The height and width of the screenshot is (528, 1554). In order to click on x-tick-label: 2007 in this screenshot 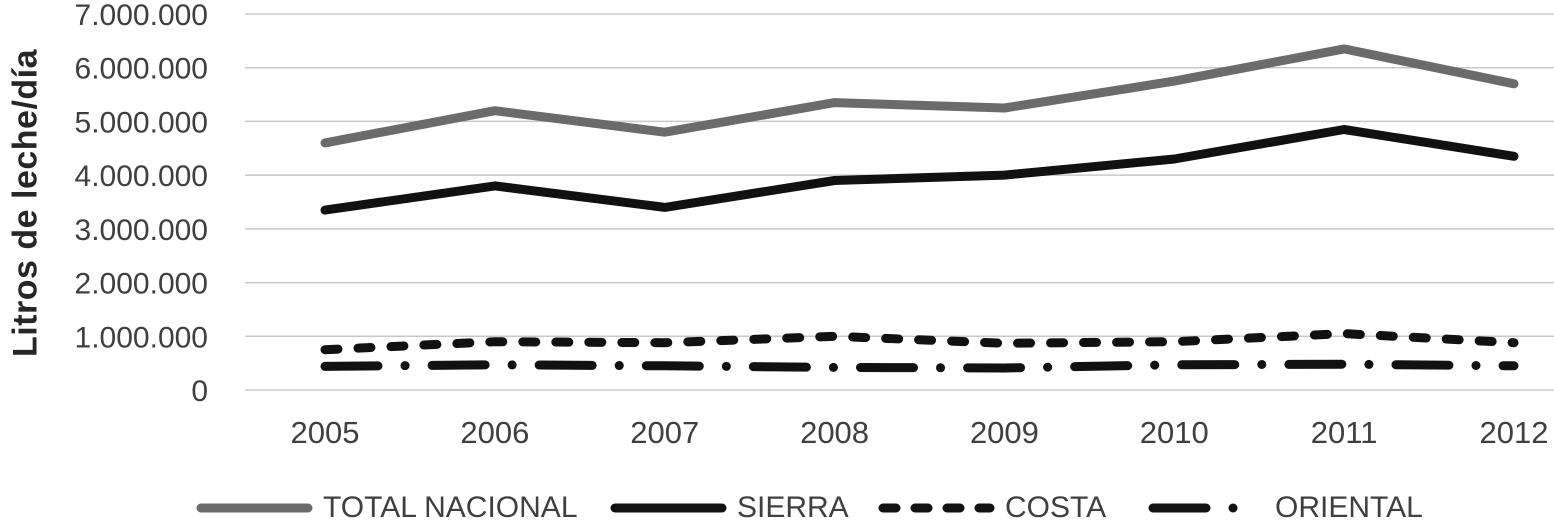, I will do `click(664, 432)`.